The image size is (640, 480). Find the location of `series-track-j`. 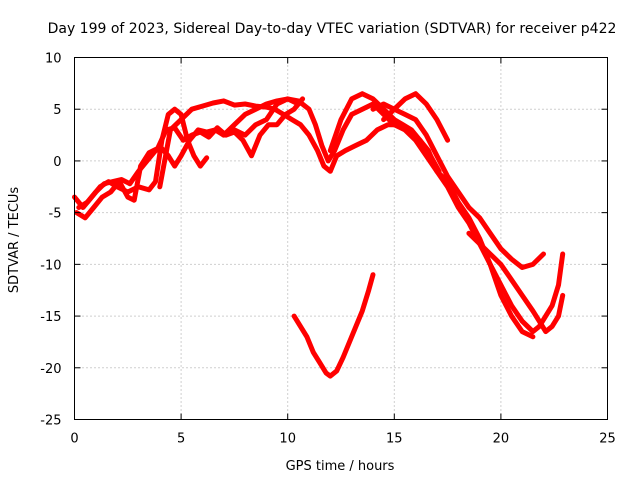

series-track-j is located at coordinates (333, 325).